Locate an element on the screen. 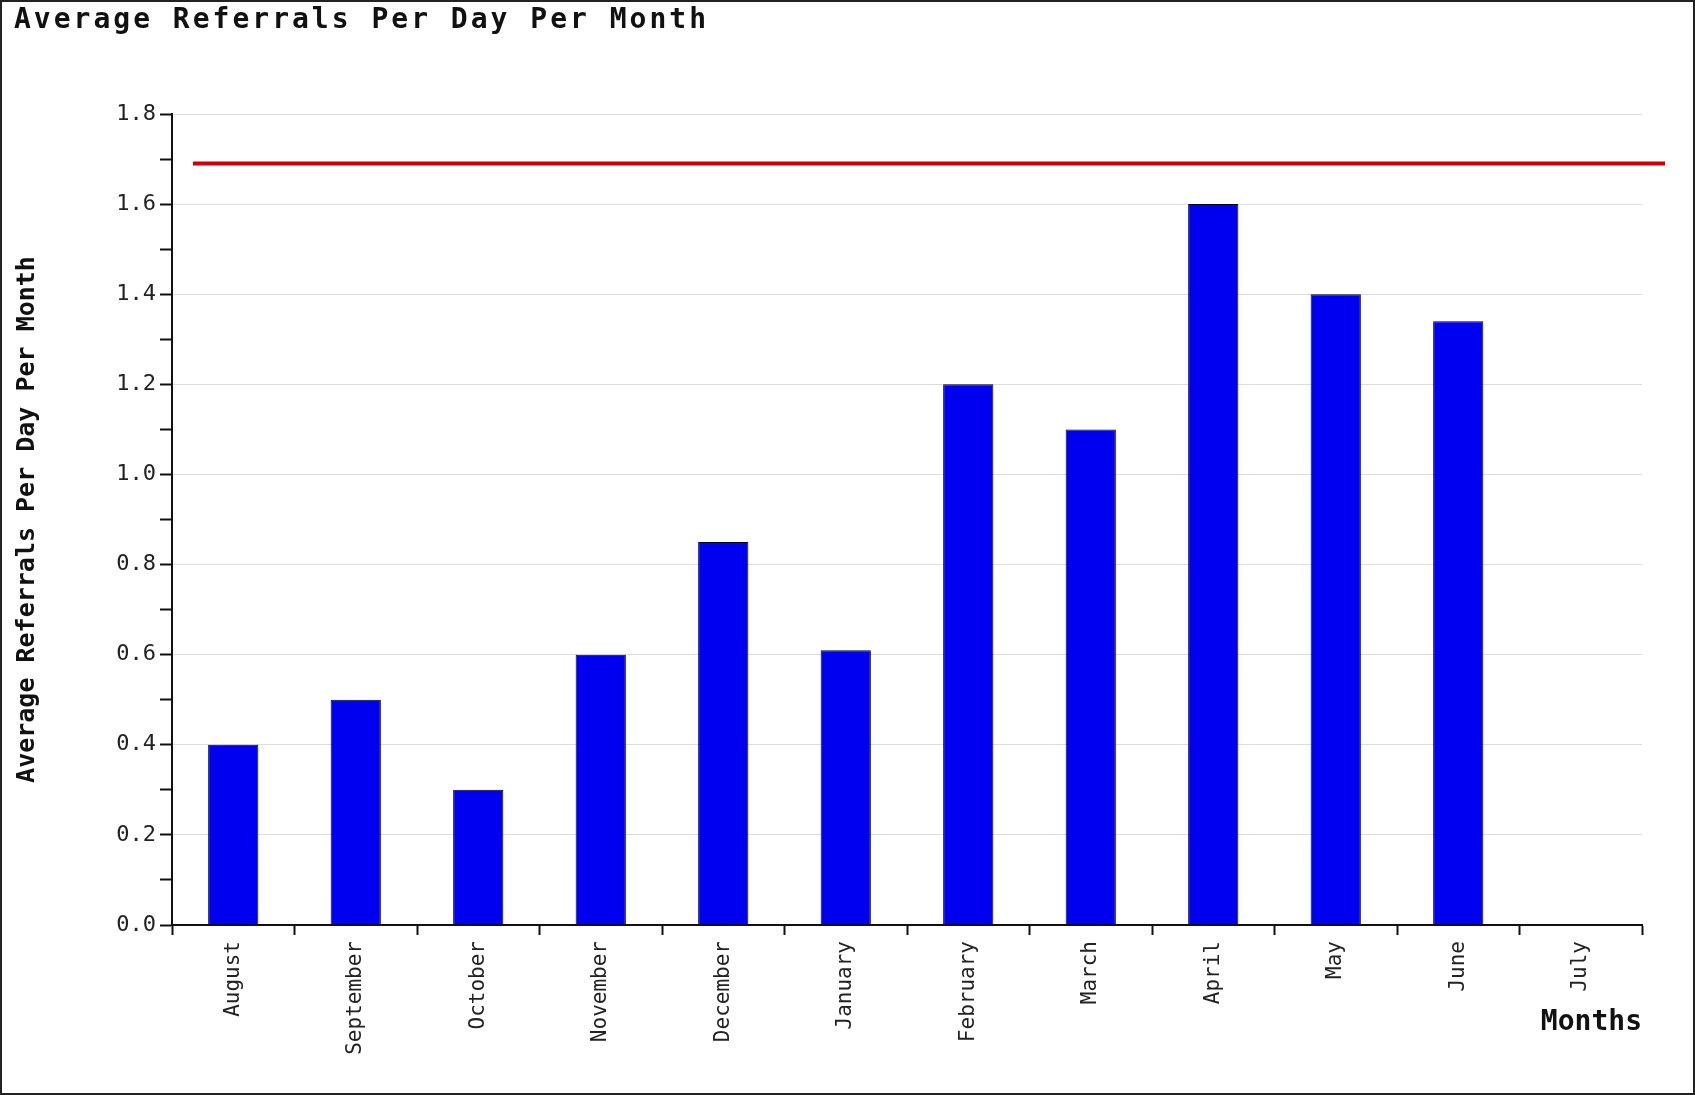  x-tick-label: June is located at coordinates (1456, 966).